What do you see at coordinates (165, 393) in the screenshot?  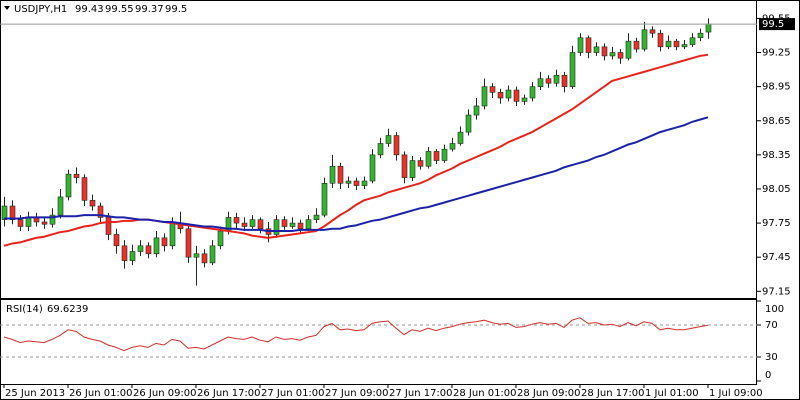 I see `x-tick-label: 26 Jun 09:00` at bounding box center [165, 393].